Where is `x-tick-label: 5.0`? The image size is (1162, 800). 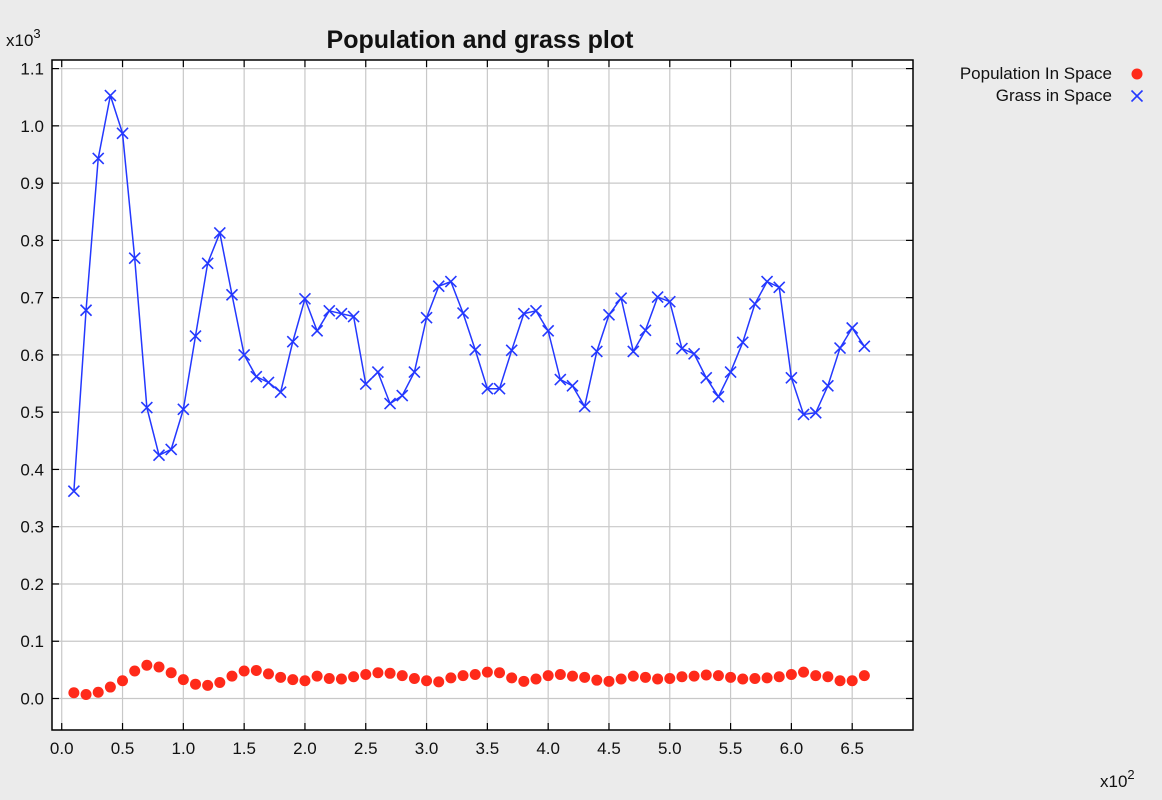
x-tick-label: 5.0 is located at coordinates (670, 748).